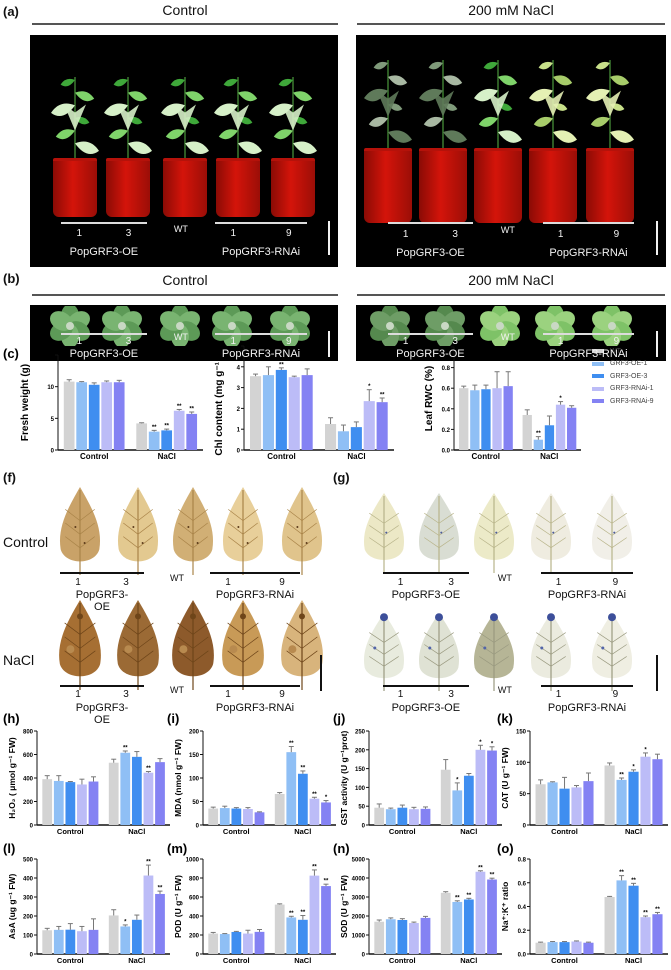 This screenshot has width=671, height=970. Describe the element at coordinates (293, 119) in the screenshot. I see `plant-image` at that location.